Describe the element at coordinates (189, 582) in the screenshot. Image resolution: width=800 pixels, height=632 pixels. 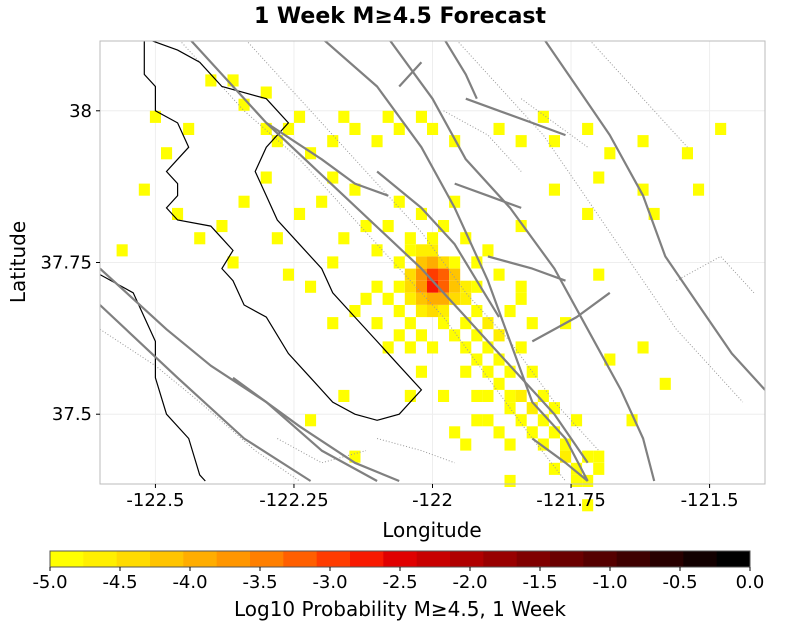
I see `colorbar-tick-label: -4.0` at that location.